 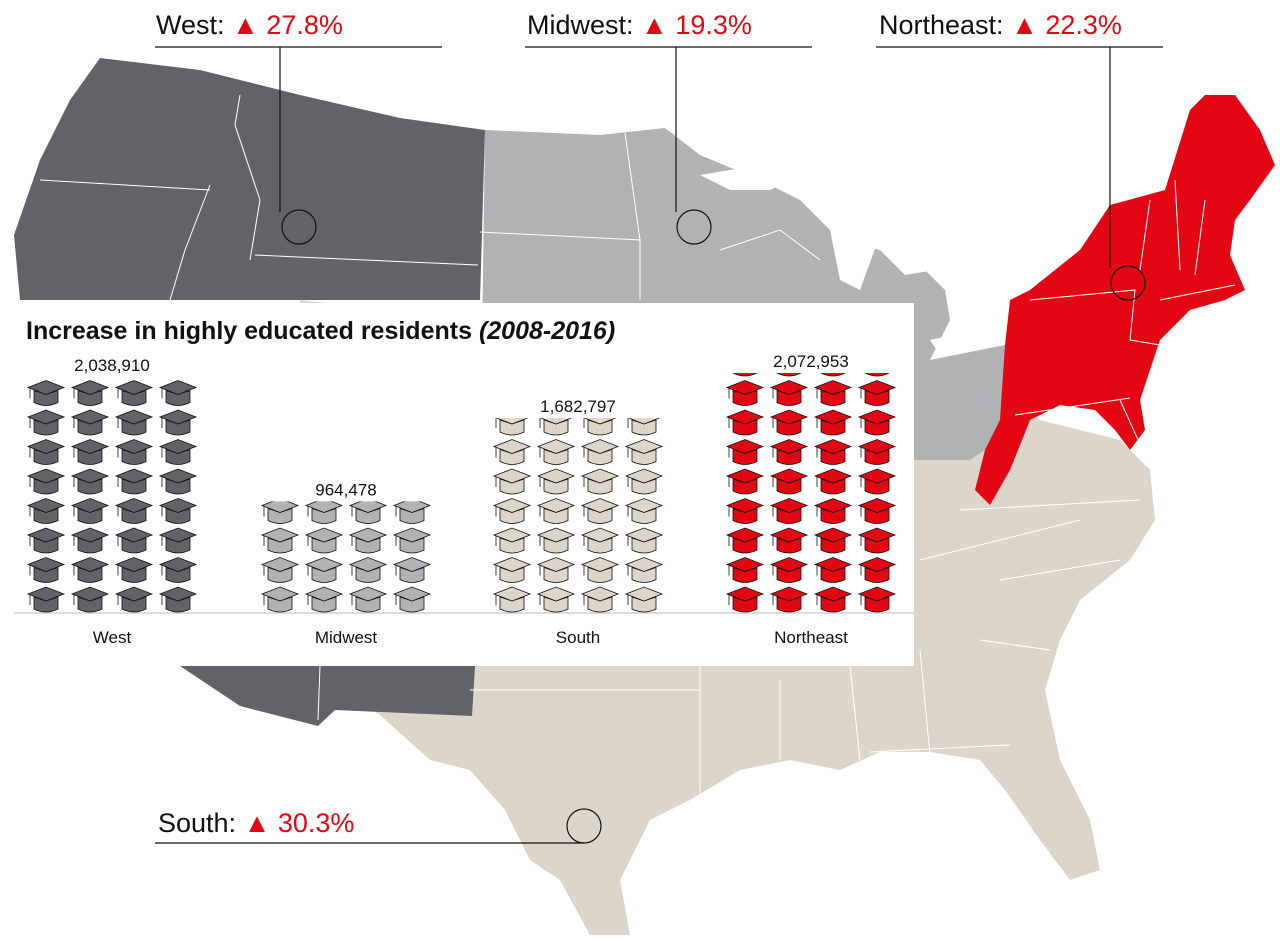 I want to click on pictograph-bar-south, so click(x=578, y=497).